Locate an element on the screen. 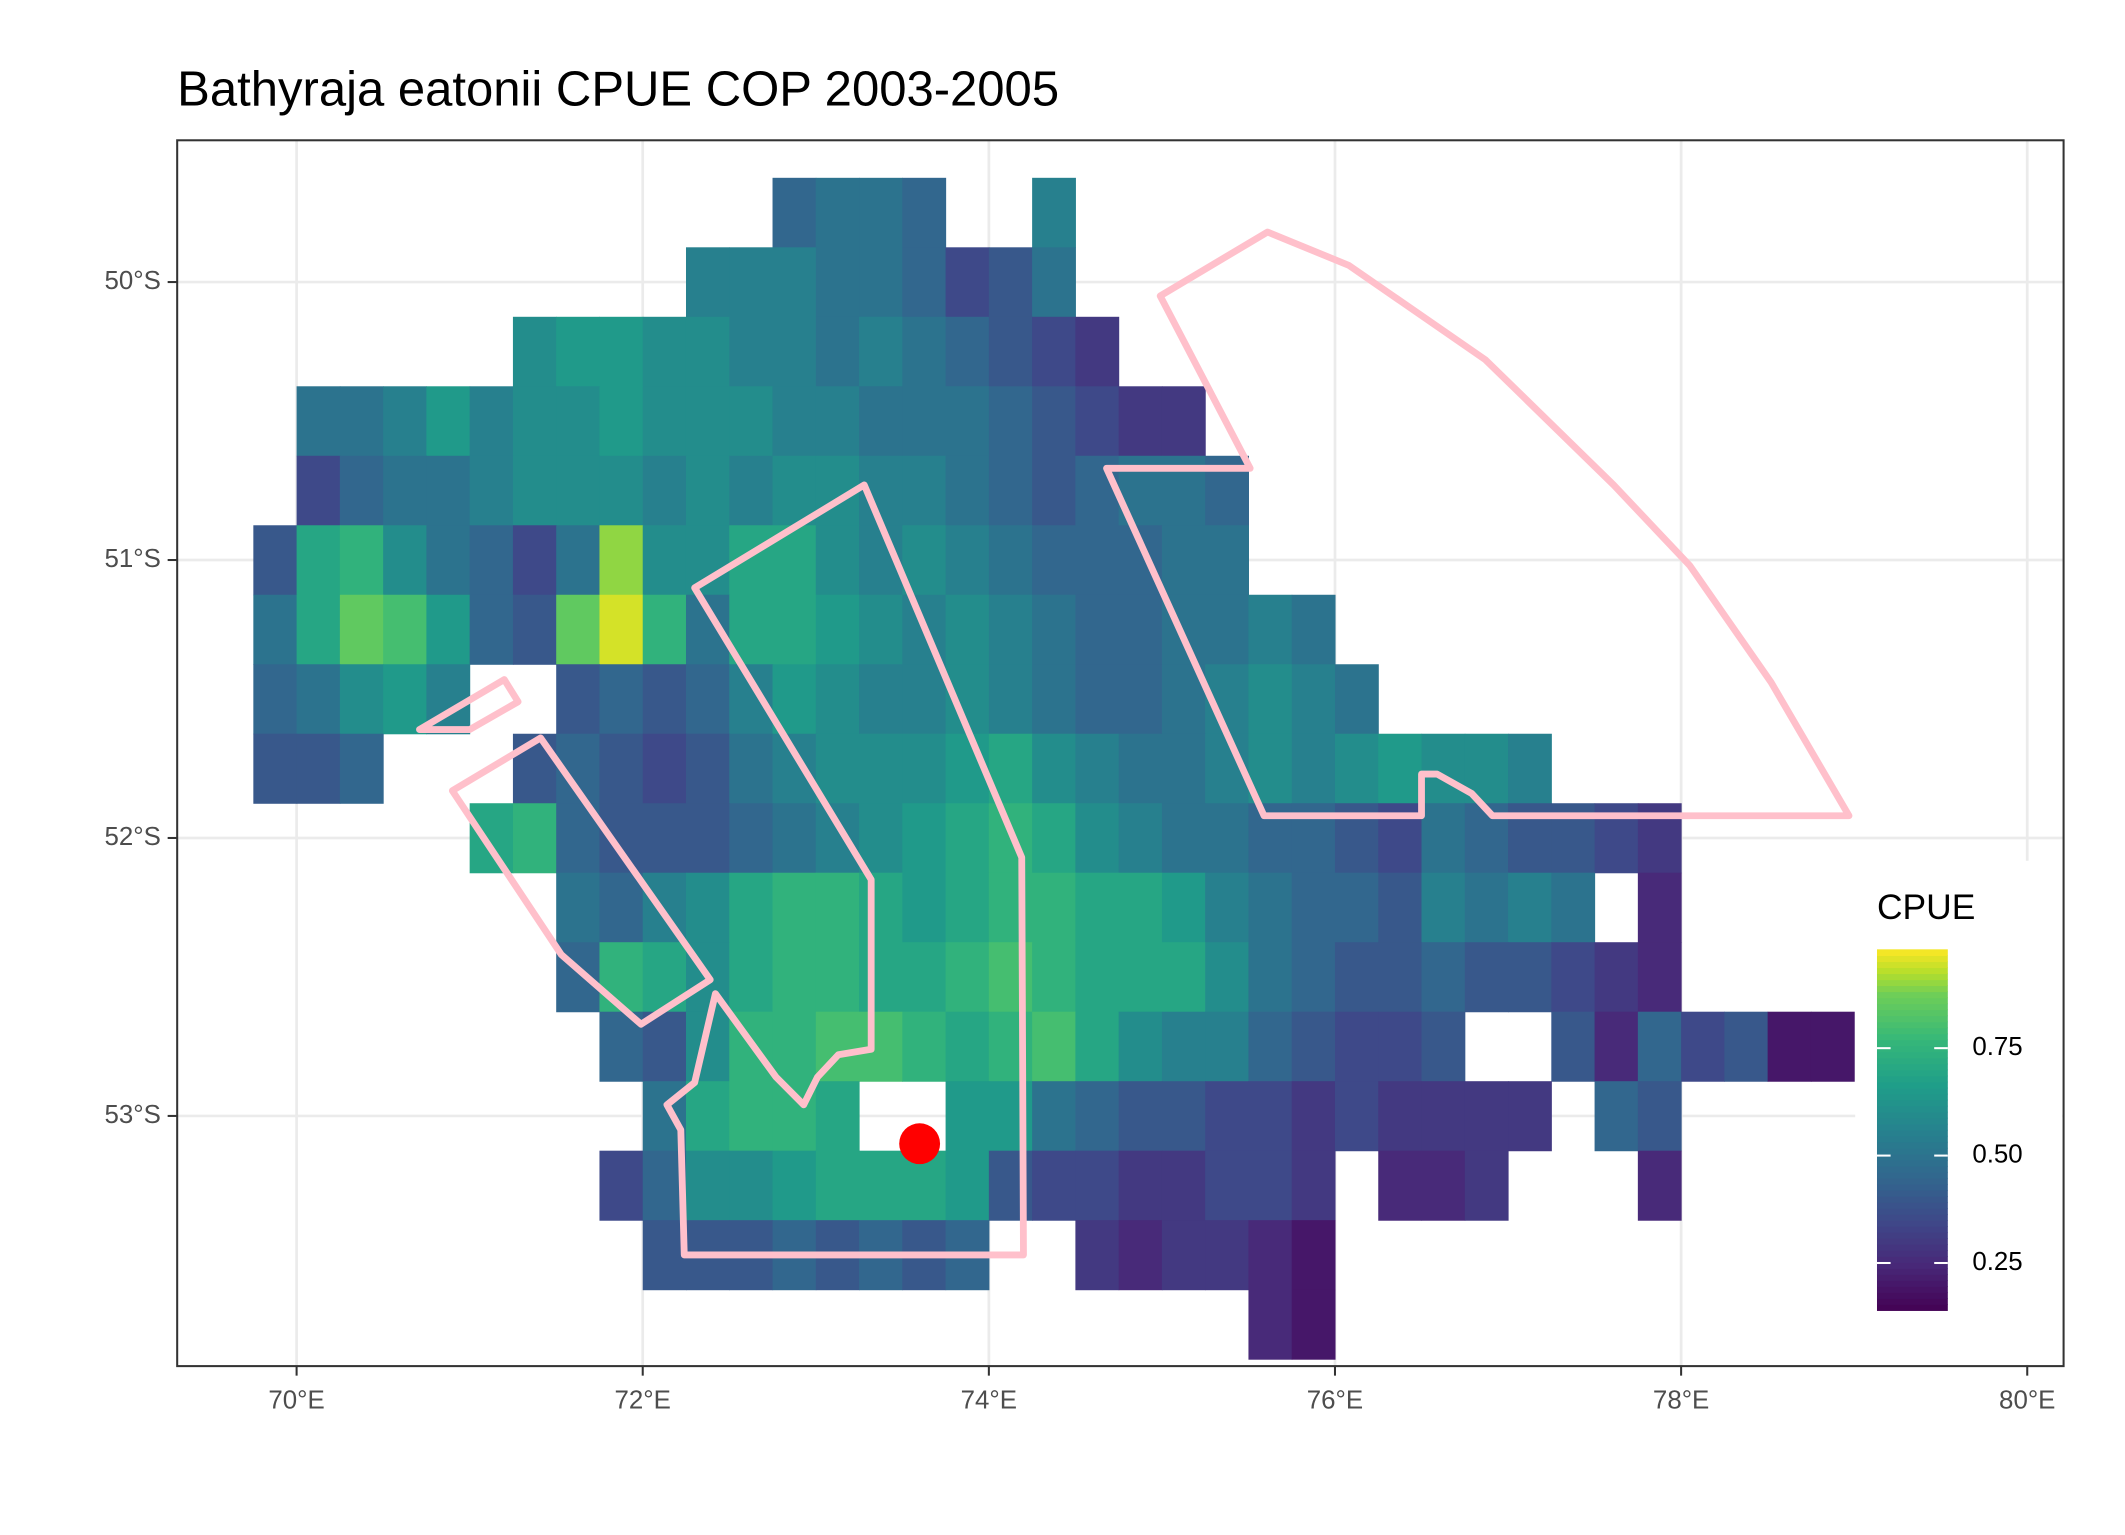 The width and height of the screenshot is (2125, 1535). y-tick-label: 53°S is located at coordinates (132, 1115).